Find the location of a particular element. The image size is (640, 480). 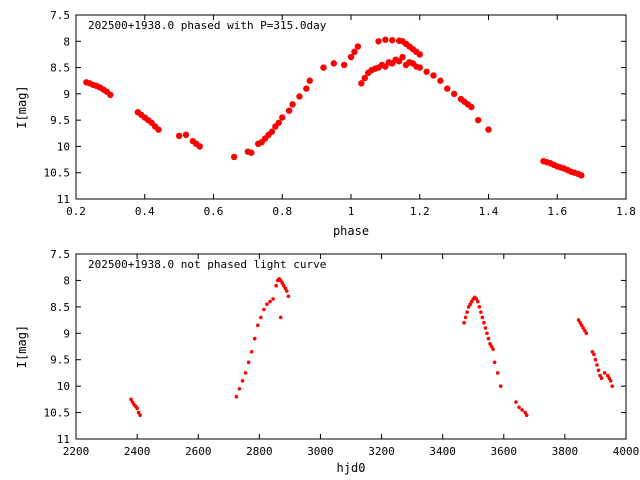

x-tick-label: 2200 is located at coordinates (76, 451).